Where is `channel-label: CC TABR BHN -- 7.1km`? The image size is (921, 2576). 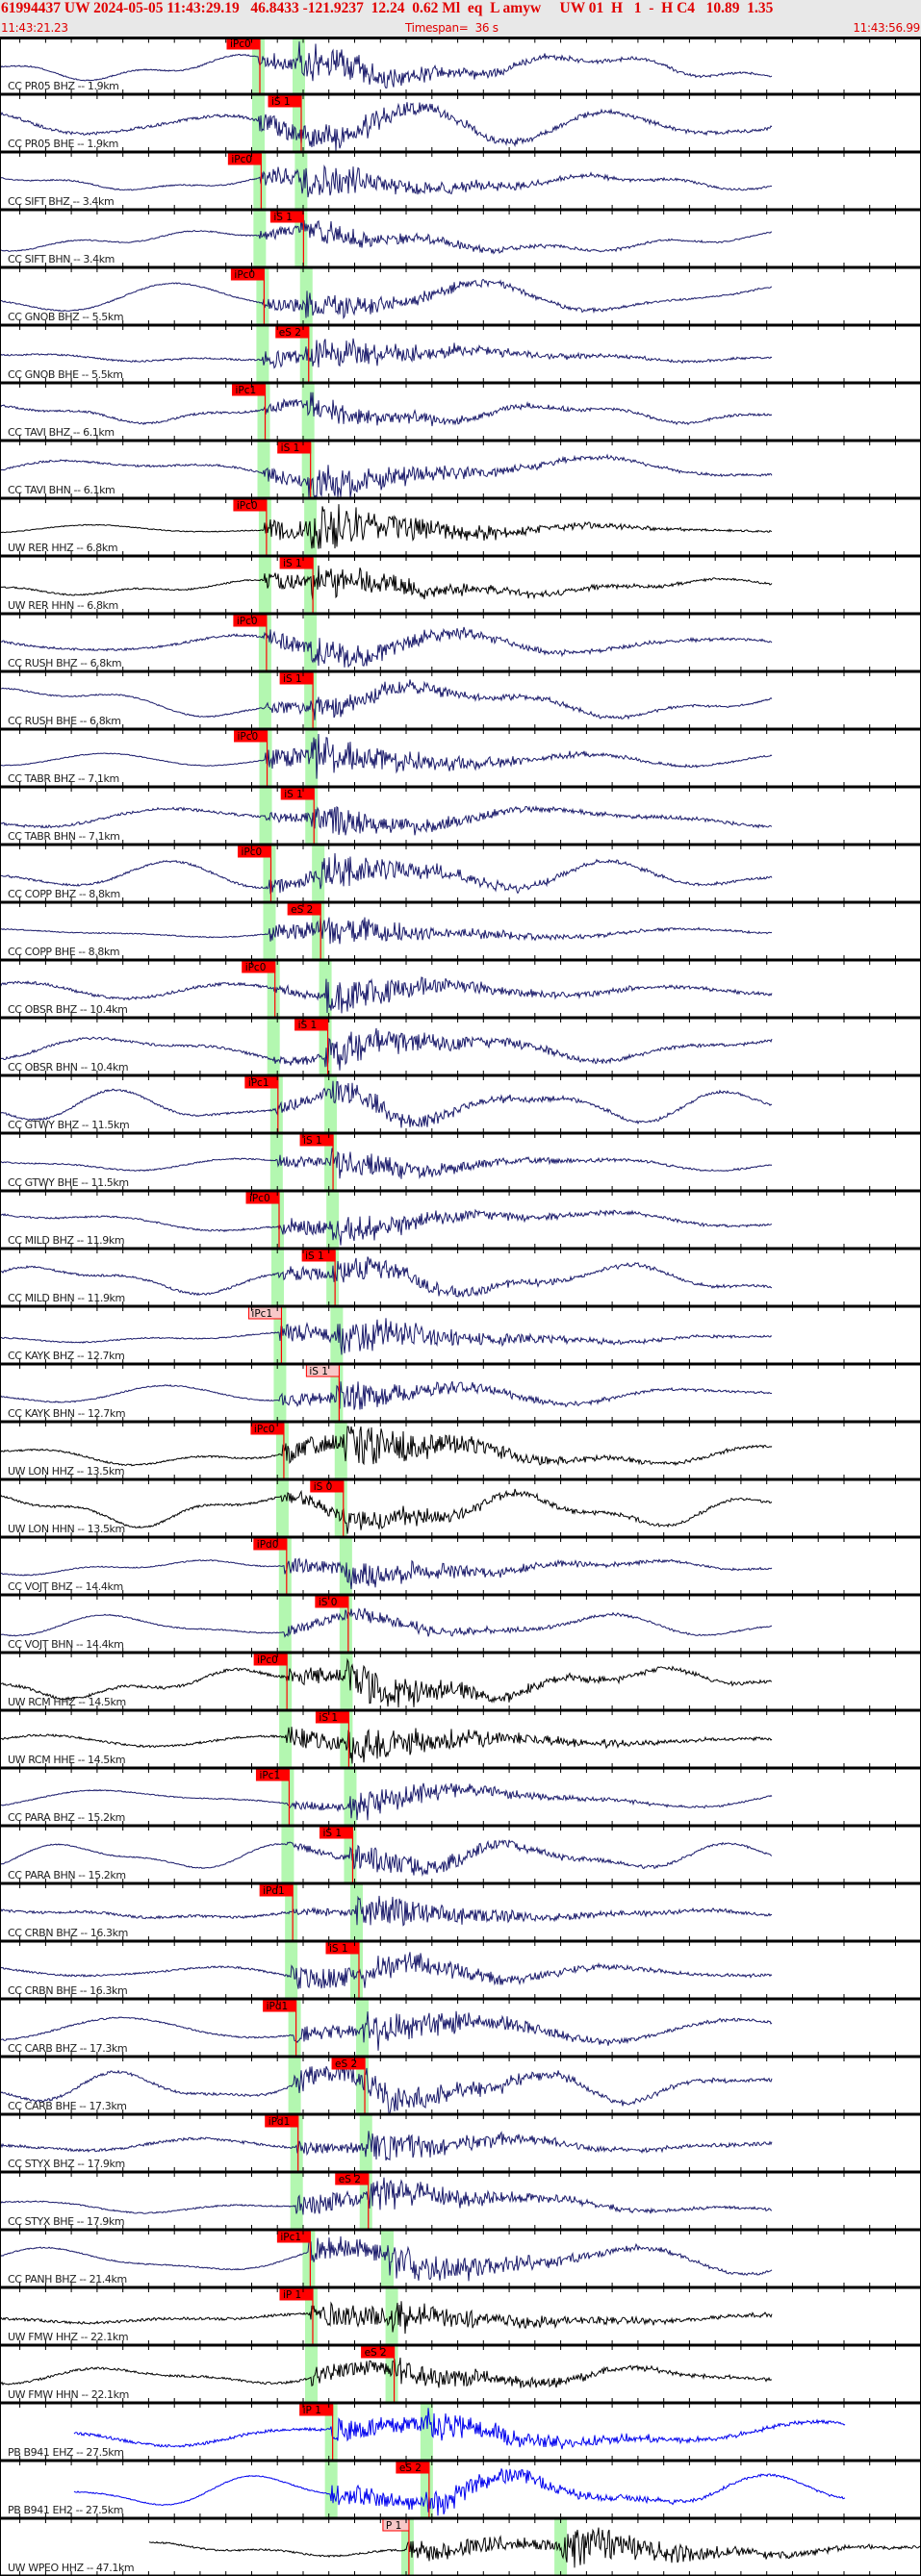
channel-label: CC TABR BHN -- 7.1km is located at coordinates (64, 836).